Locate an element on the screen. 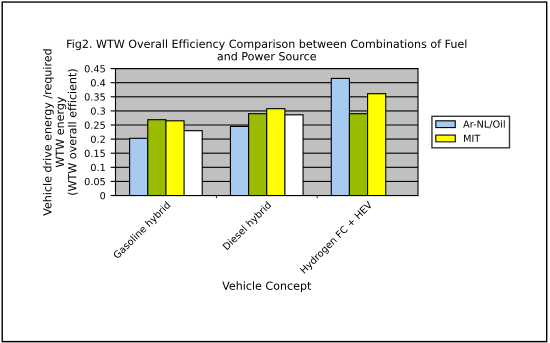 This screenshot has height=343, width=550. y-tick-label: 0.4 is located at coordinates (98, 83).